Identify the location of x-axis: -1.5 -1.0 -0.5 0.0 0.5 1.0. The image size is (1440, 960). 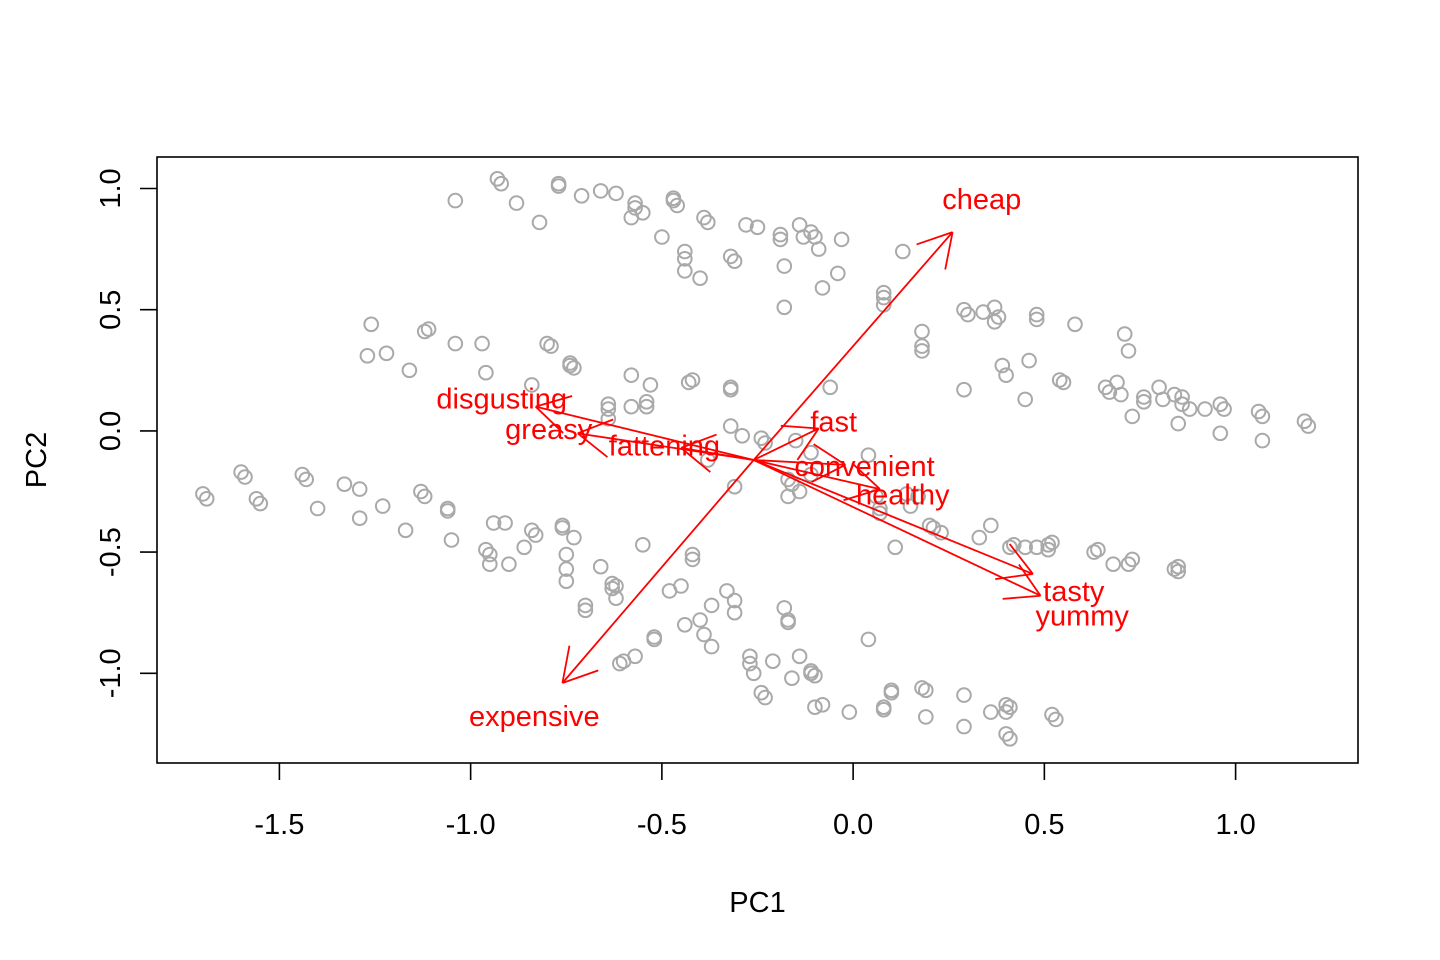
(755, 802).